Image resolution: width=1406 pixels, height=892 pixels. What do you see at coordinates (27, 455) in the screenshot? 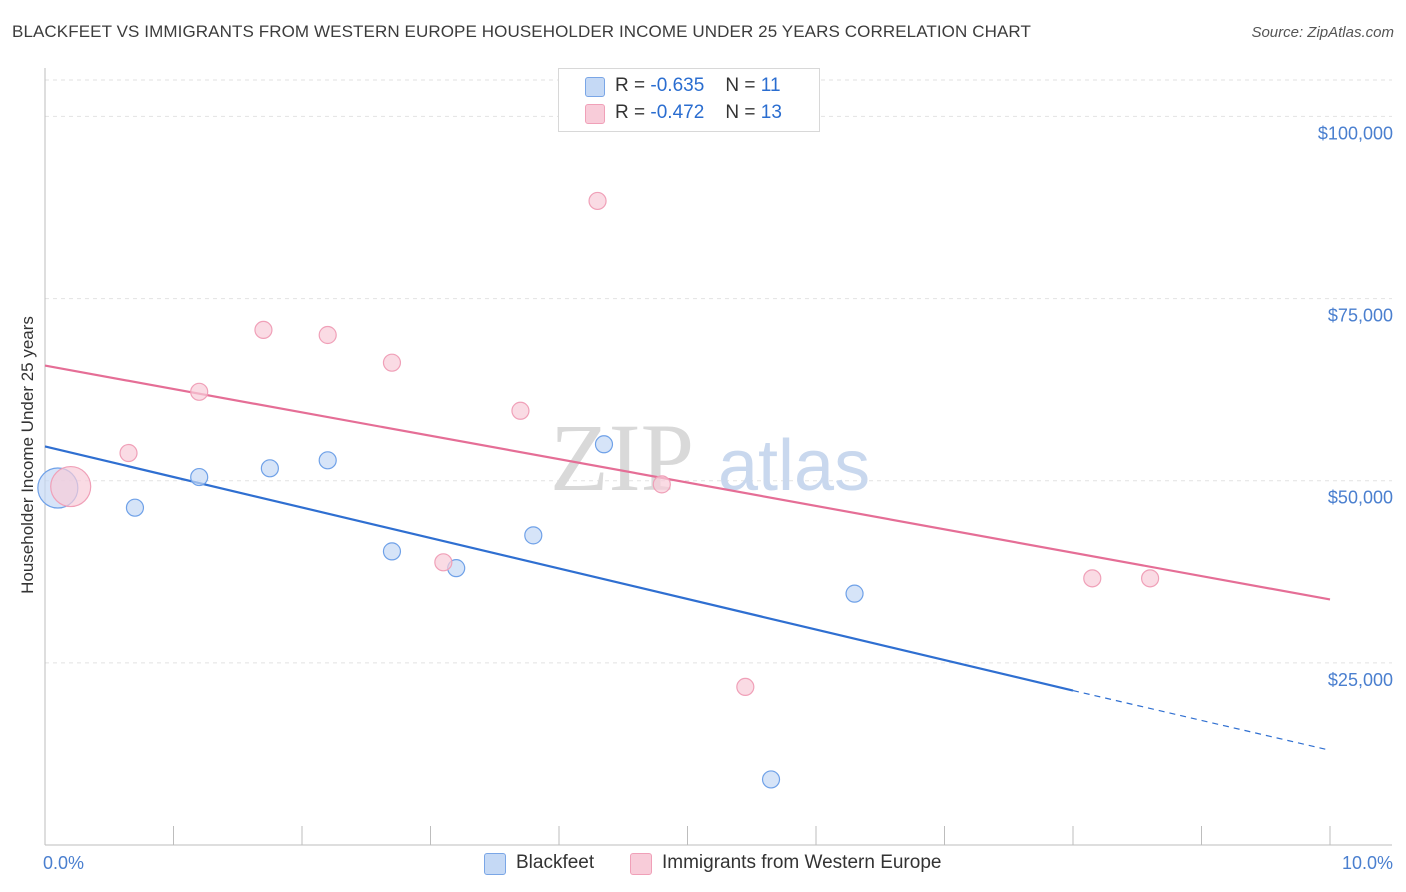
I see `y-axis-label: Householder Income Under 25 years` at bounding box center [27, 455].